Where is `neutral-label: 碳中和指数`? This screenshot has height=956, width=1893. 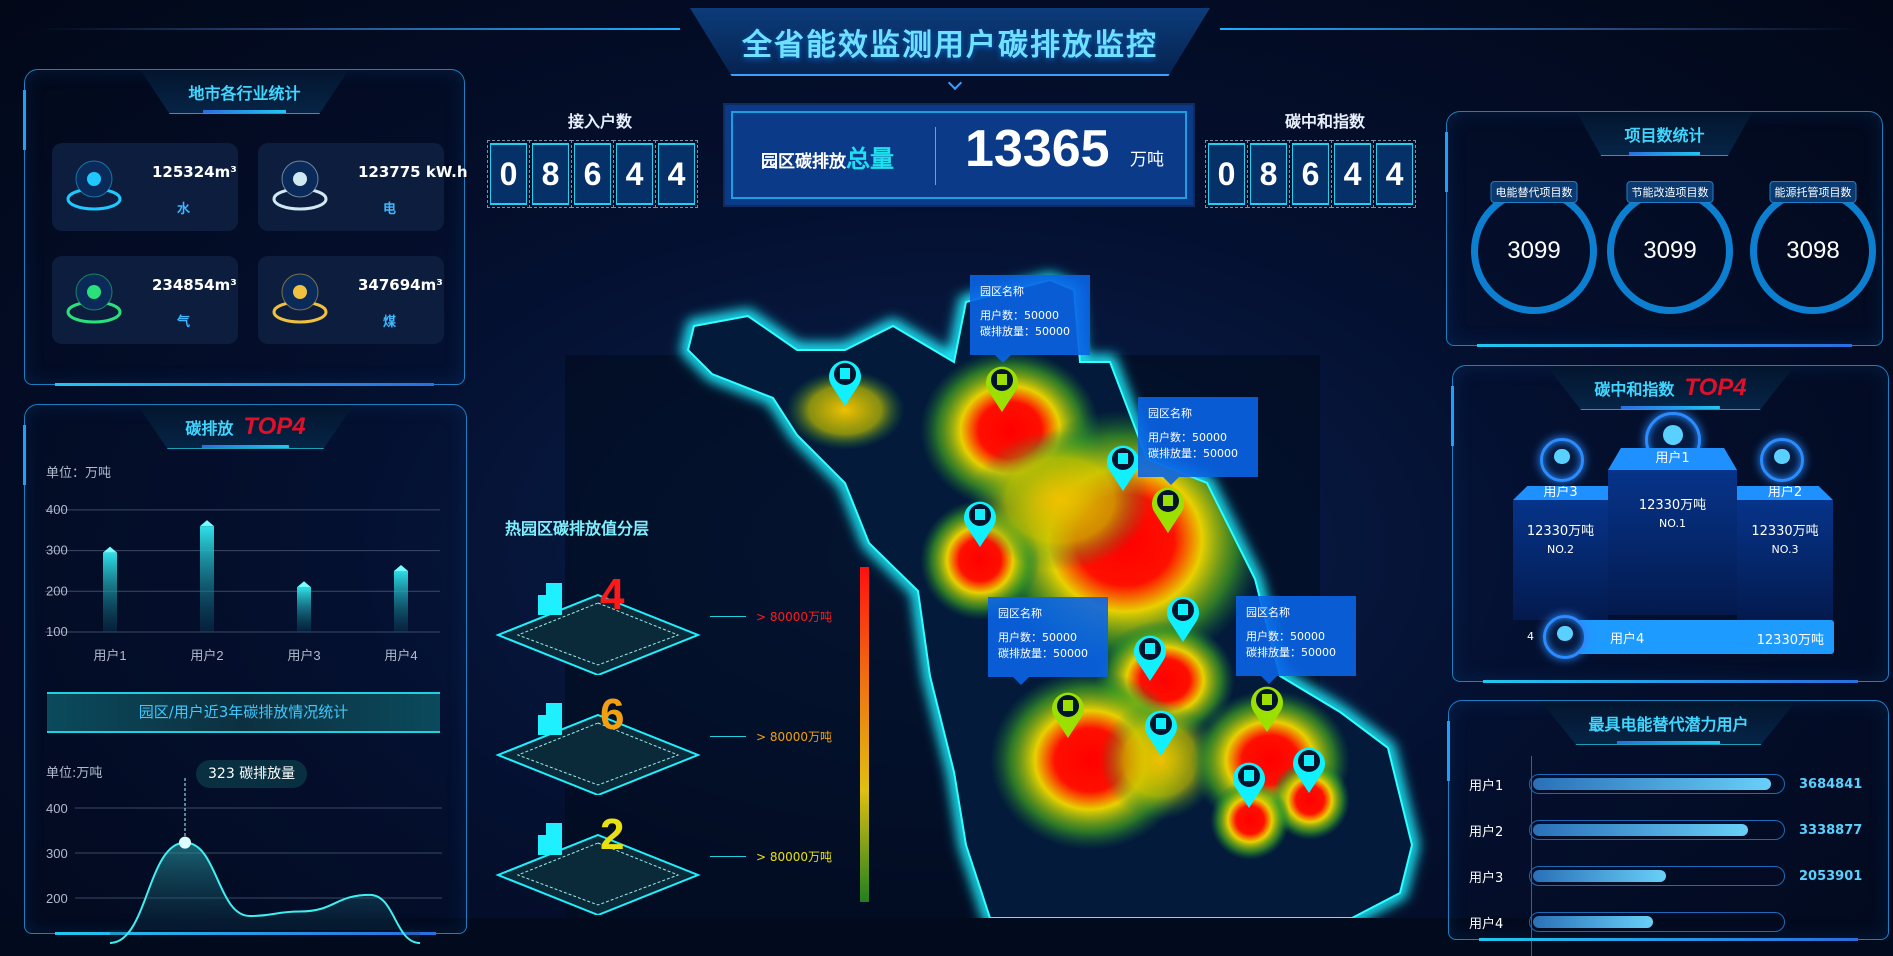
neutral-label: 碳中和指数 is located at coordinates (1325, 121).